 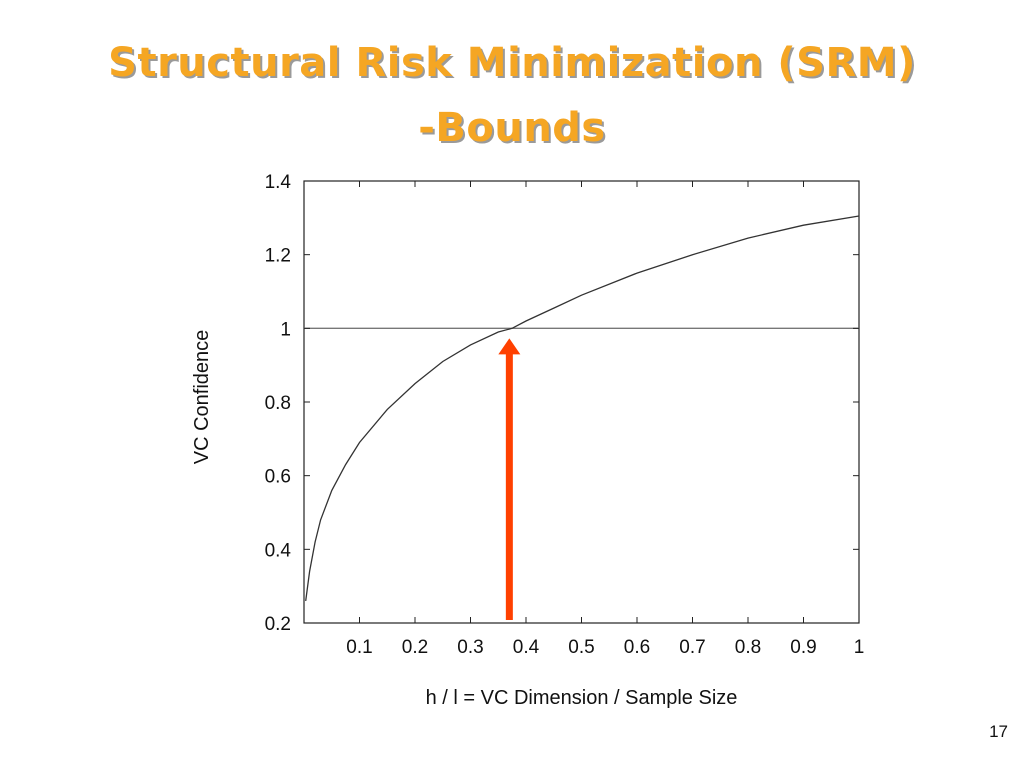 What do you see at coordinates (278, 256) in the screenshot?
I see `y-tick-label: 1.2` at bounding box center [278, 256].